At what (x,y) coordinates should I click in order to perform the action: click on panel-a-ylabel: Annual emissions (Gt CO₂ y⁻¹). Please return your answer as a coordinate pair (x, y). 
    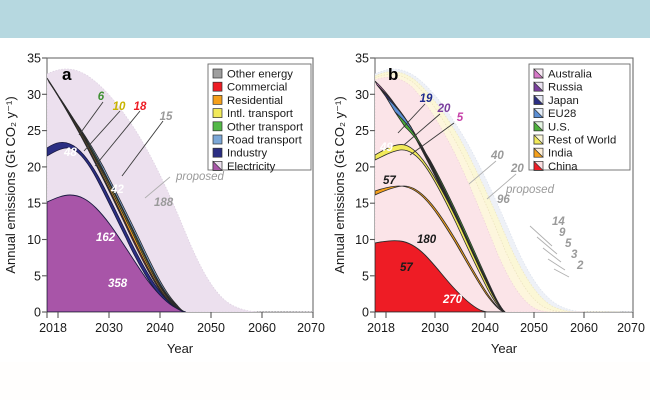
    Looking at the image, I should click on (10, 184).